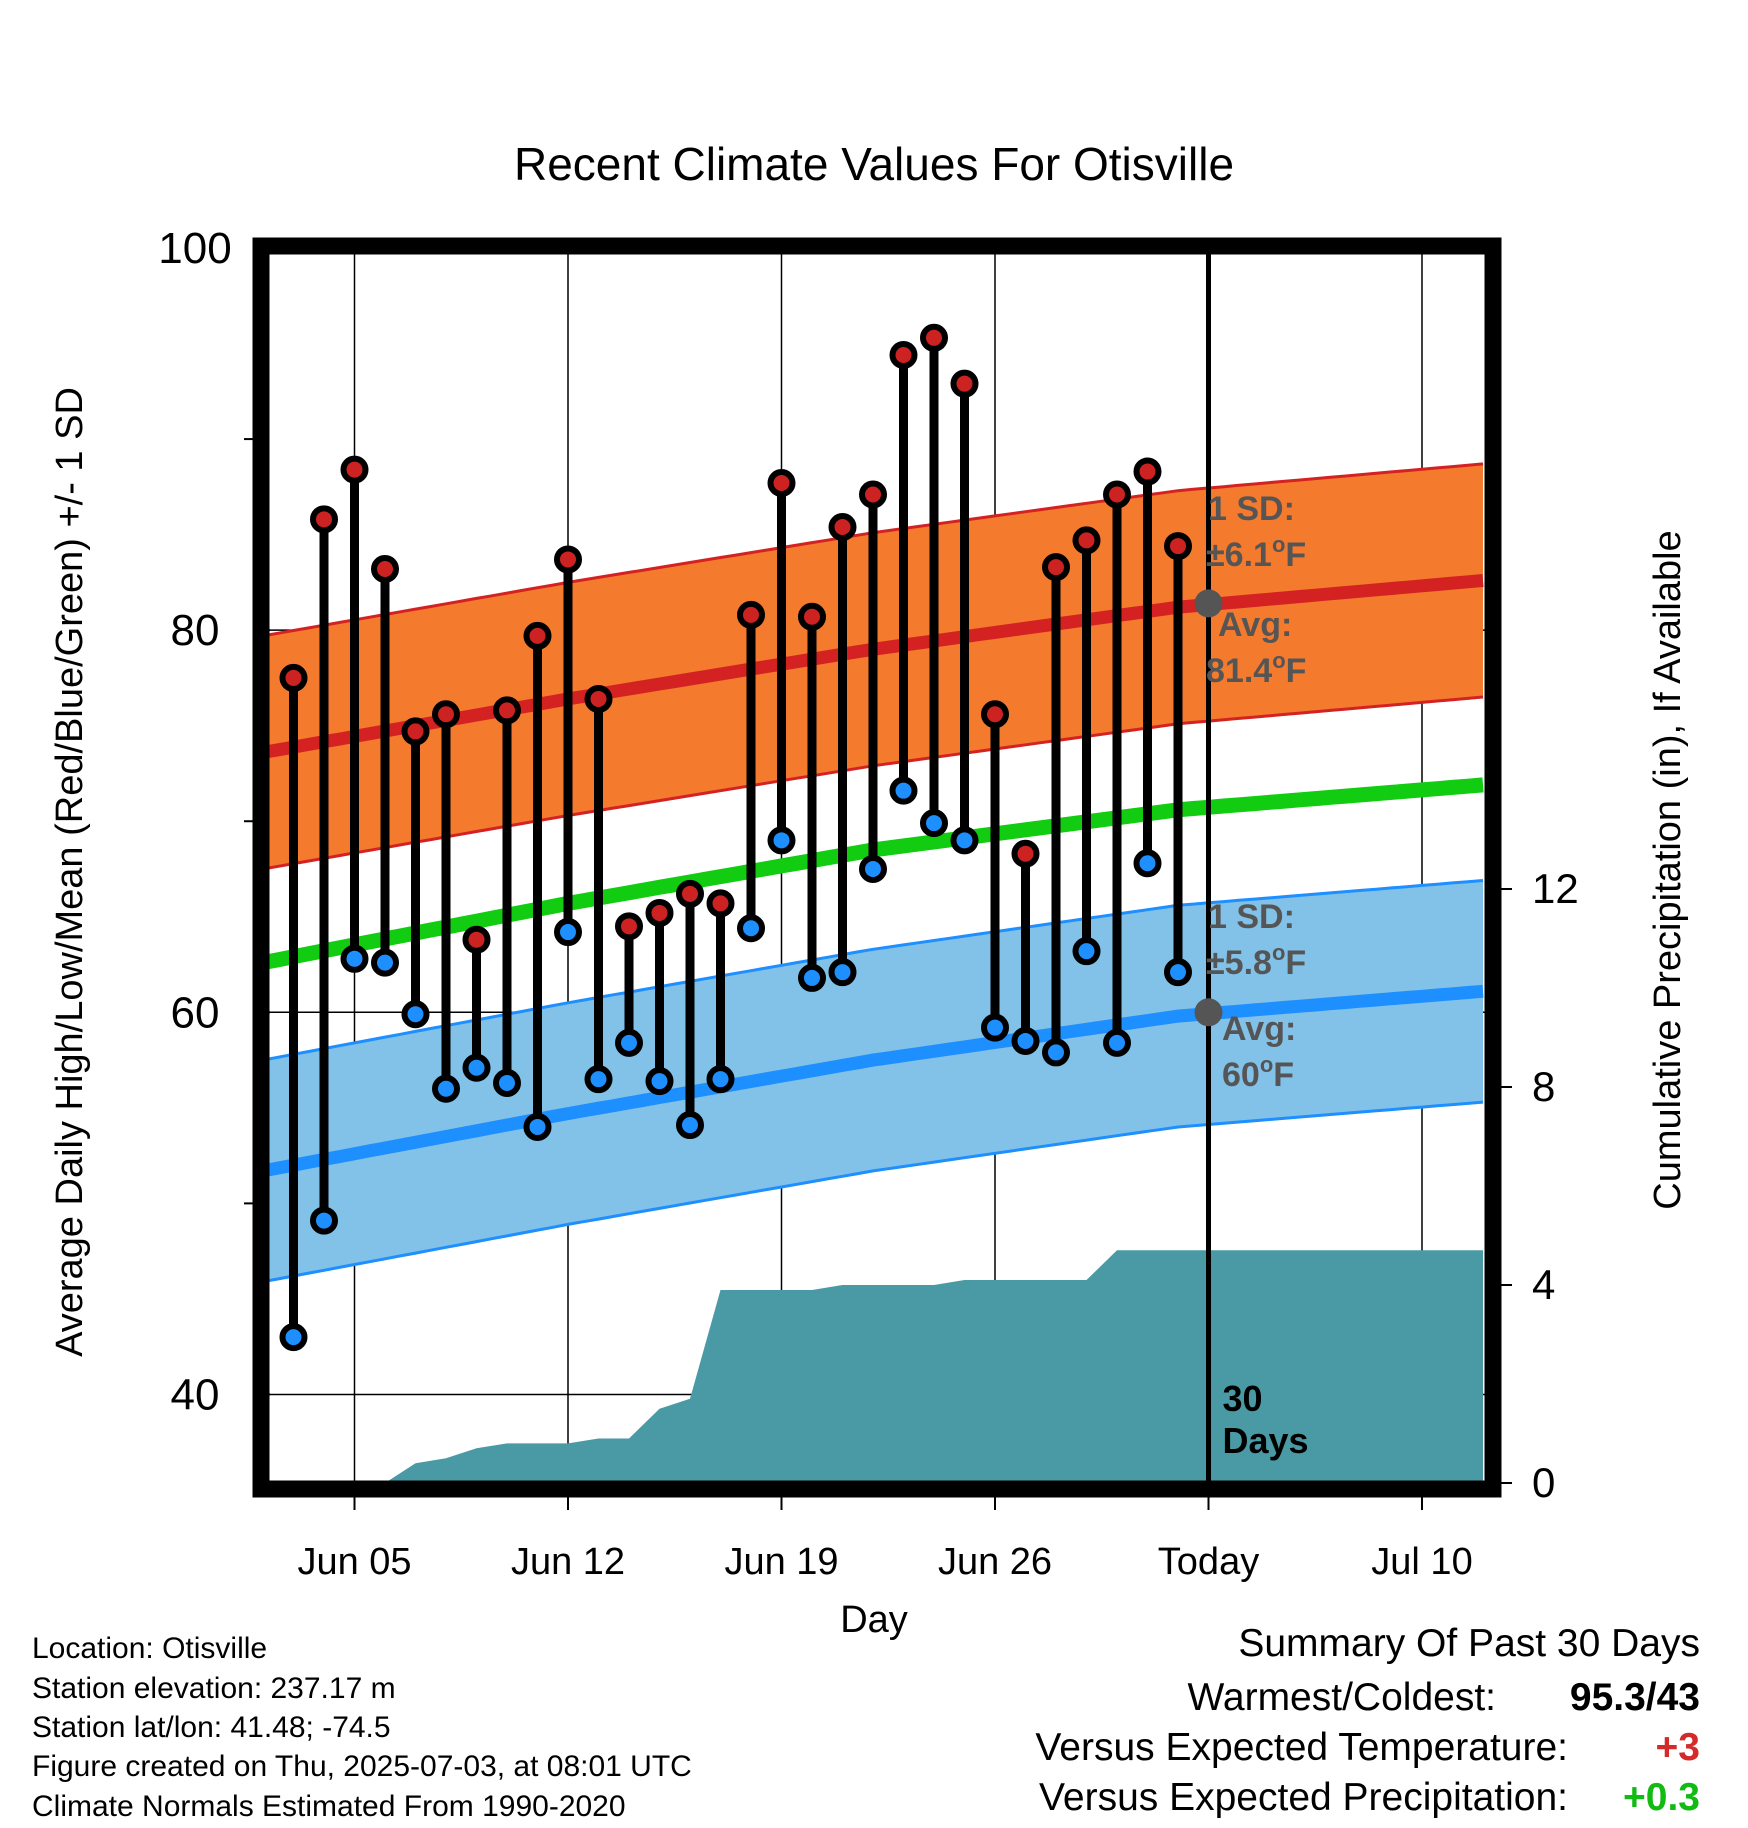  I want to click on summary-temp-value: +3, so click(1677, 1747).